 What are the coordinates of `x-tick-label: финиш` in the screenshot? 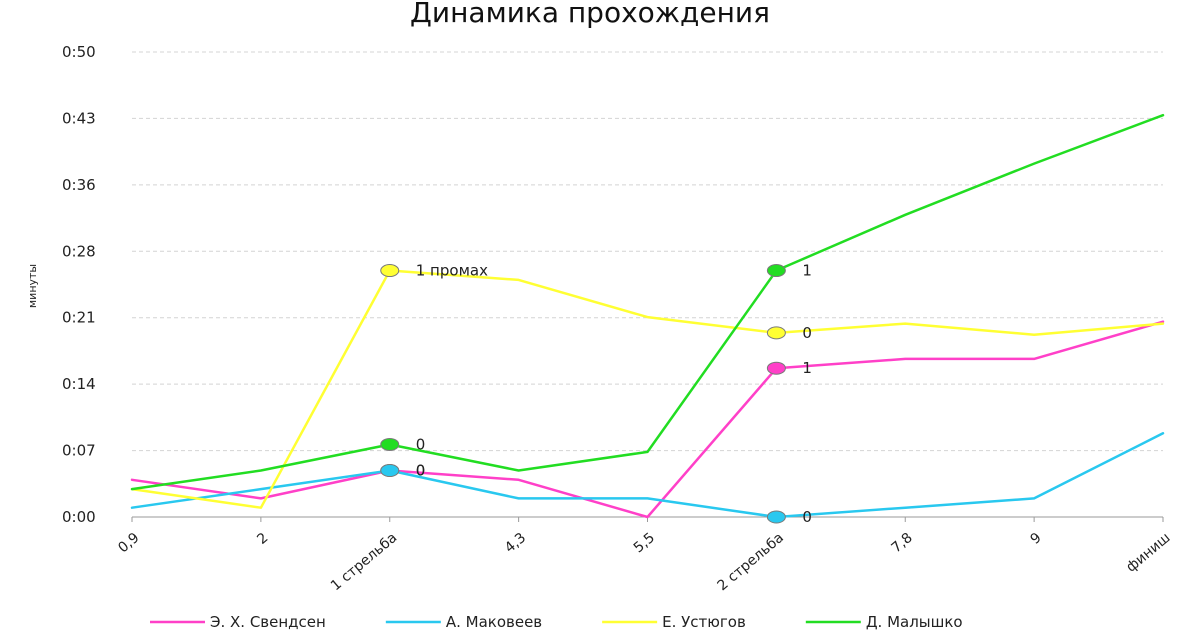 It's located at (1148, 553).